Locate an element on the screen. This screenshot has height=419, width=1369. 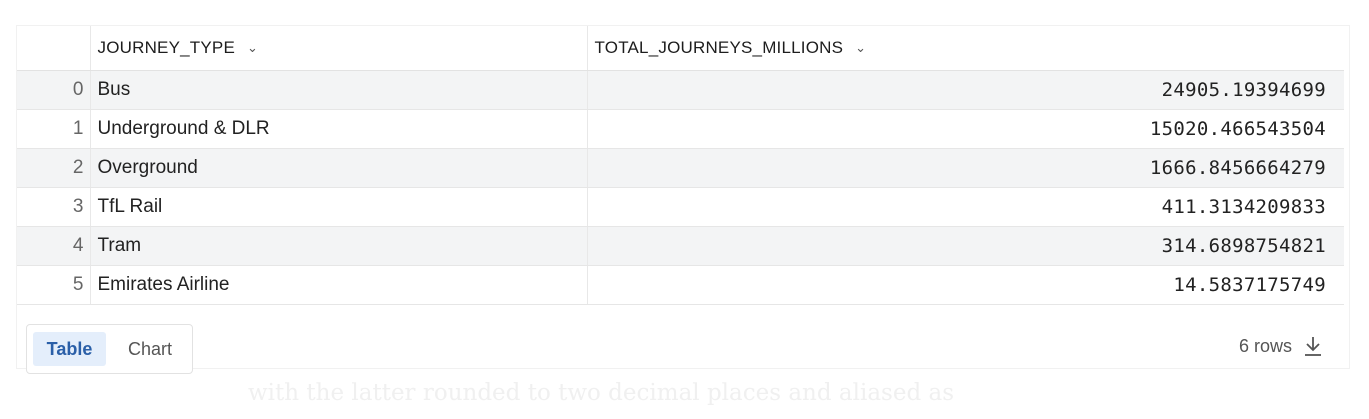
row-index: 5 is located at coordinates (54, 285).